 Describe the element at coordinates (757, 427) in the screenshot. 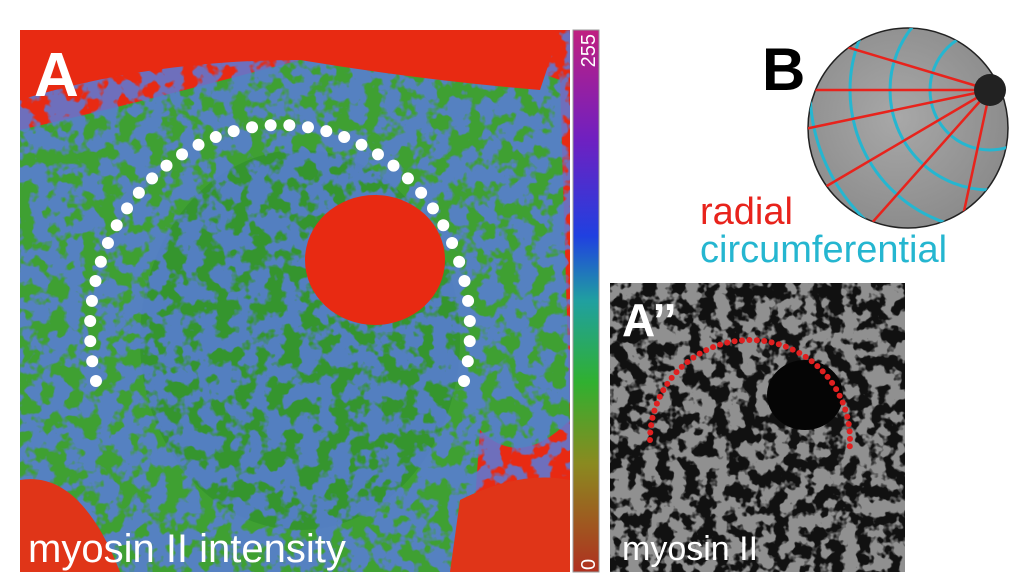

I see `panel-a2-image` at that location.